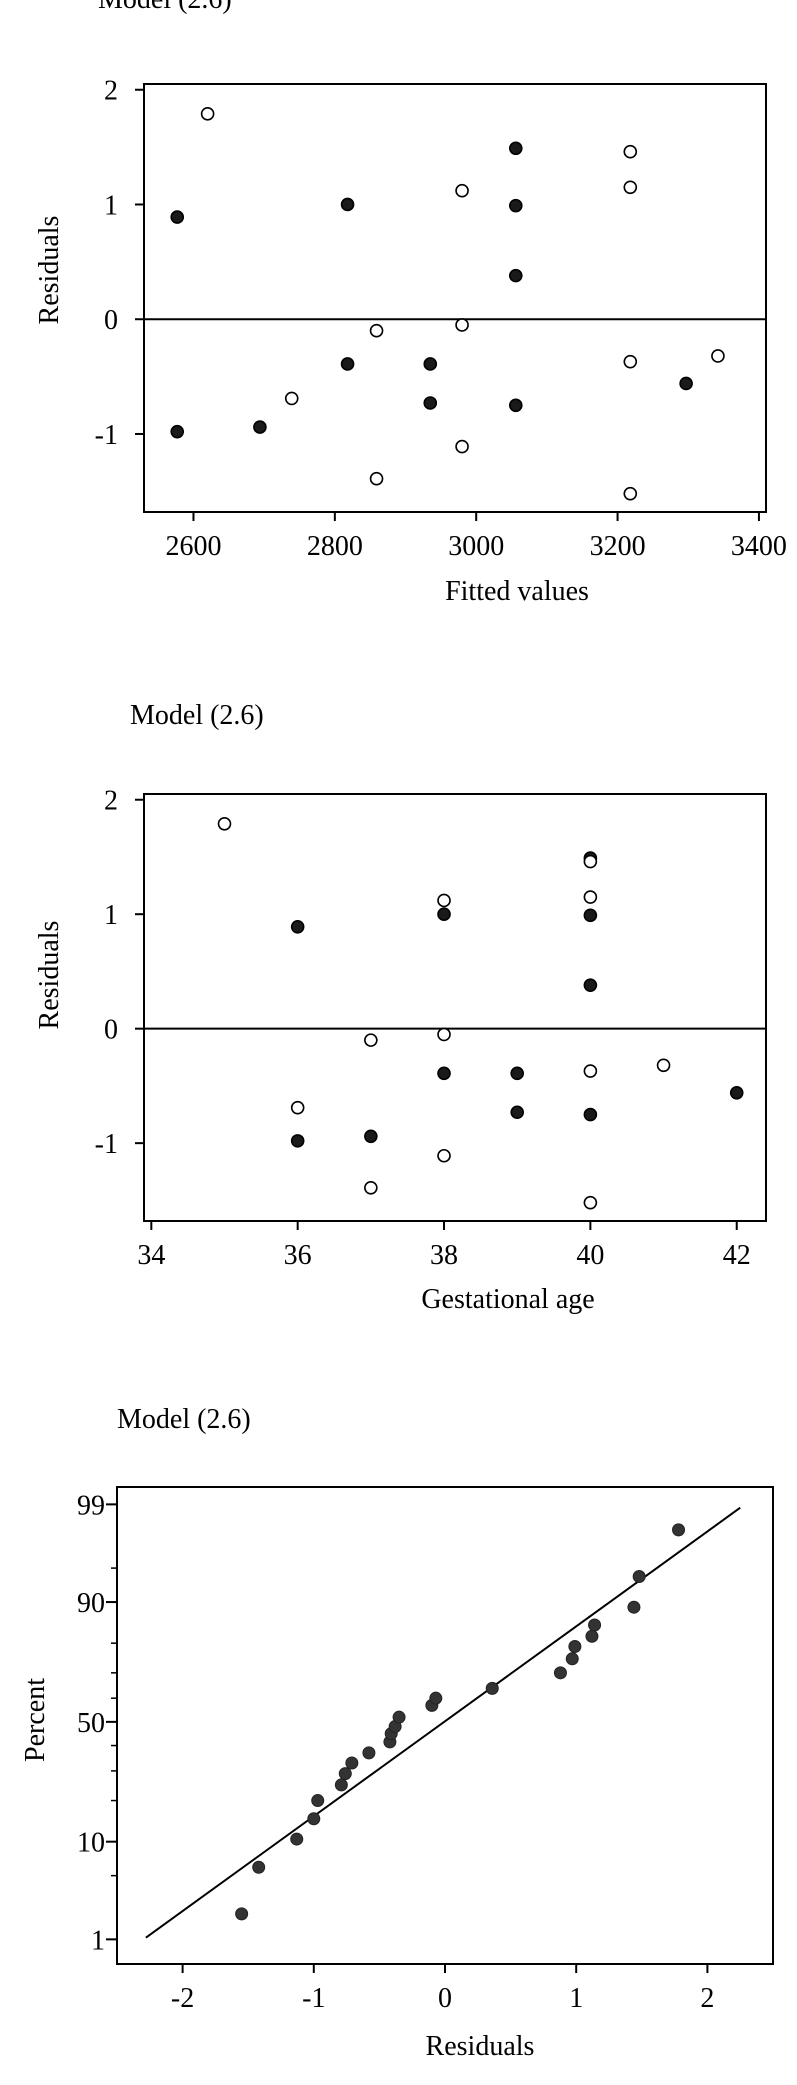 Image resolution: width=797 pixels, height=2085 pixels. Describe the element at coordinates (618, 546) in the screenshot. I see `x-tick-label: 3200` at that location.